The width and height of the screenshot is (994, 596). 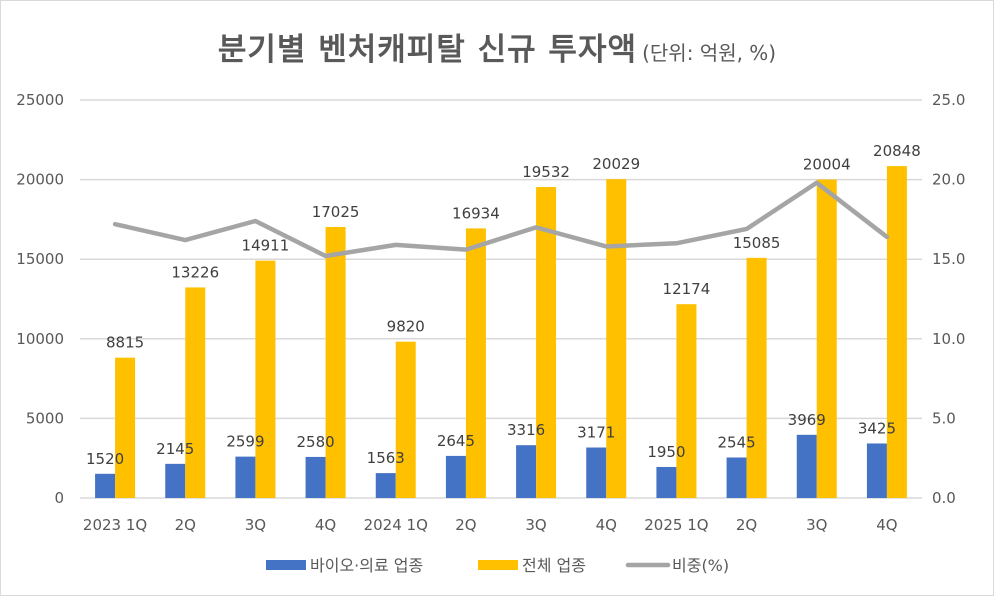 I want to click on ratio-line, so click(x=501, y=219).